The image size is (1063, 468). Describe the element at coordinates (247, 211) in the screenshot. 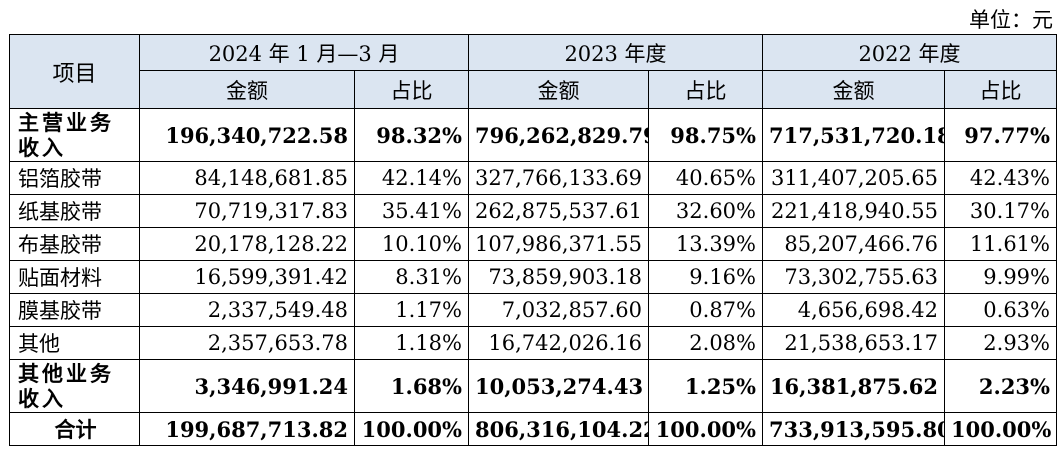

I see `cell-amount-2024q1: 70,719,317.83` at that location.